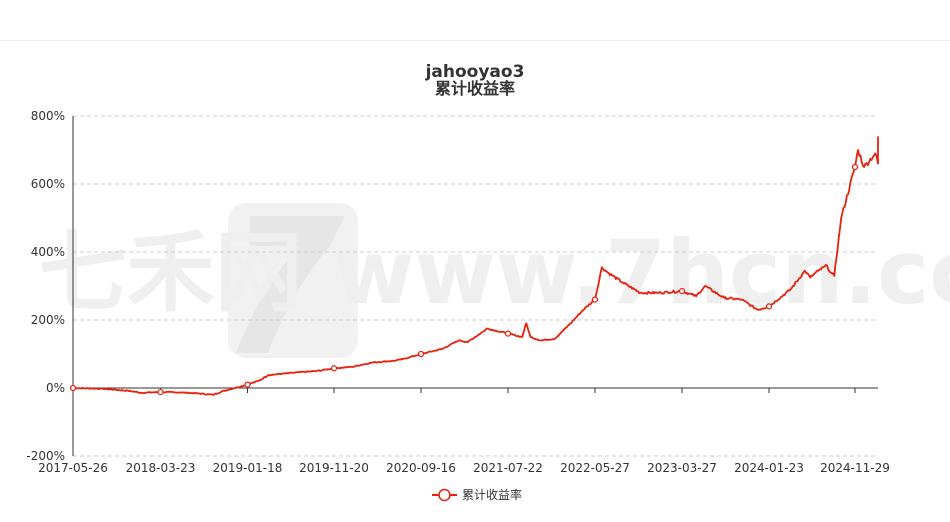  Describe the element at coordinates (492, 494) in the screenshot. I see `legend-label: 累计收益率` at that location.